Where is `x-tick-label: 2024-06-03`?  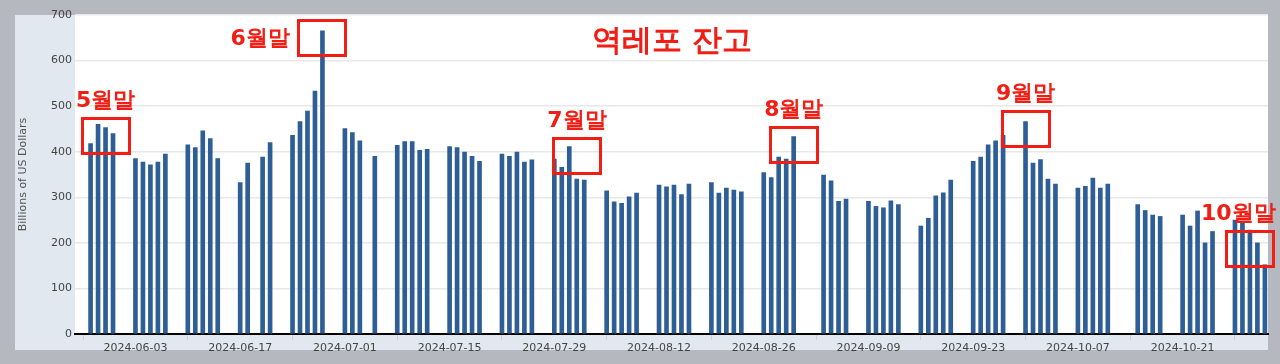 x-tick-label: 2024-06-03 is located at coordinates (135, 348).